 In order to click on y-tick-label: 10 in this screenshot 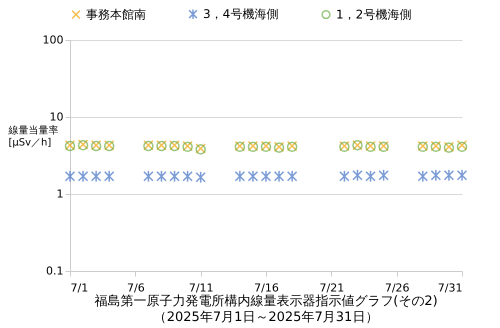, I will do `click(57, 117)`.